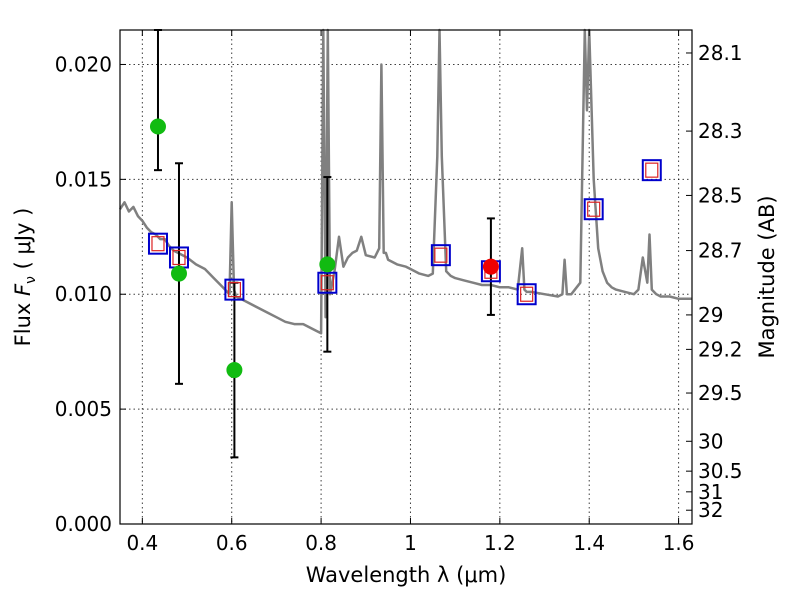  I want to click on x-tick-label: 1.6, so click(679, 543).